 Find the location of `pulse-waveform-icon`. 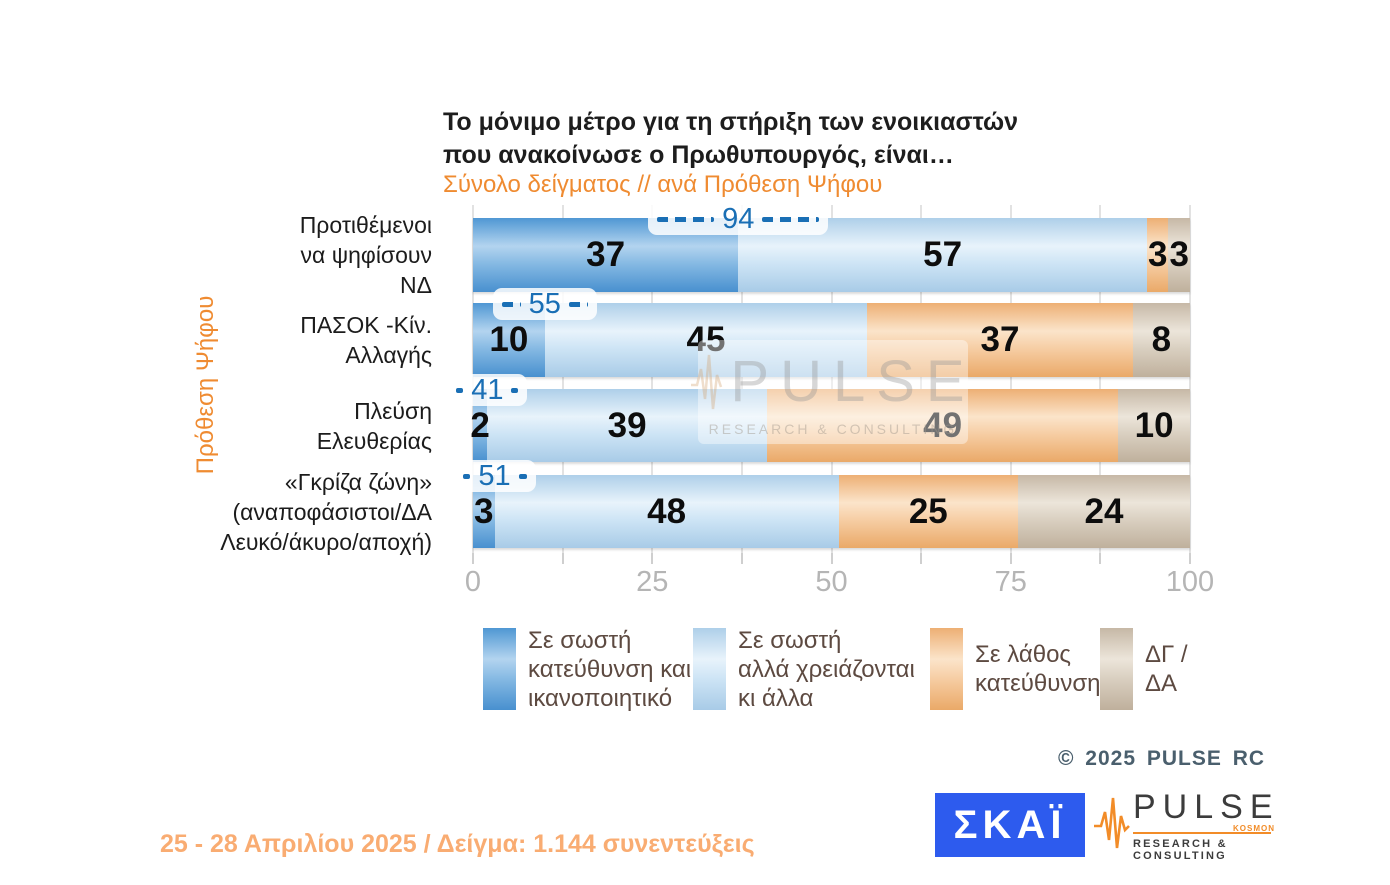

pulse-waveform-icon is located at coordinates (1112, 823).